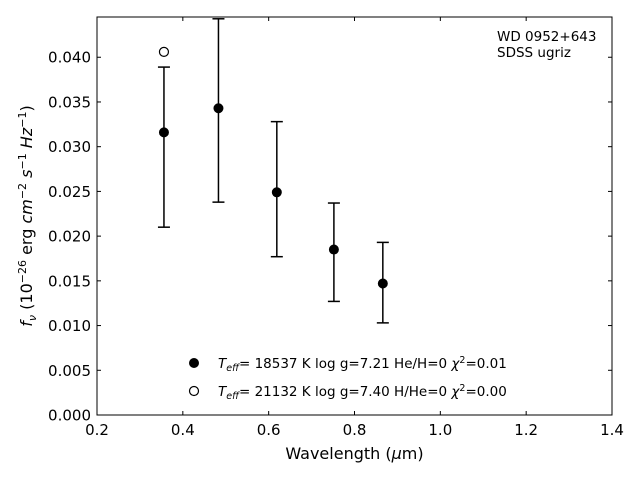 The width and height of the screenshot is (640, 480). I want to click on y-tick-label: 0.015, so click(69, 281).